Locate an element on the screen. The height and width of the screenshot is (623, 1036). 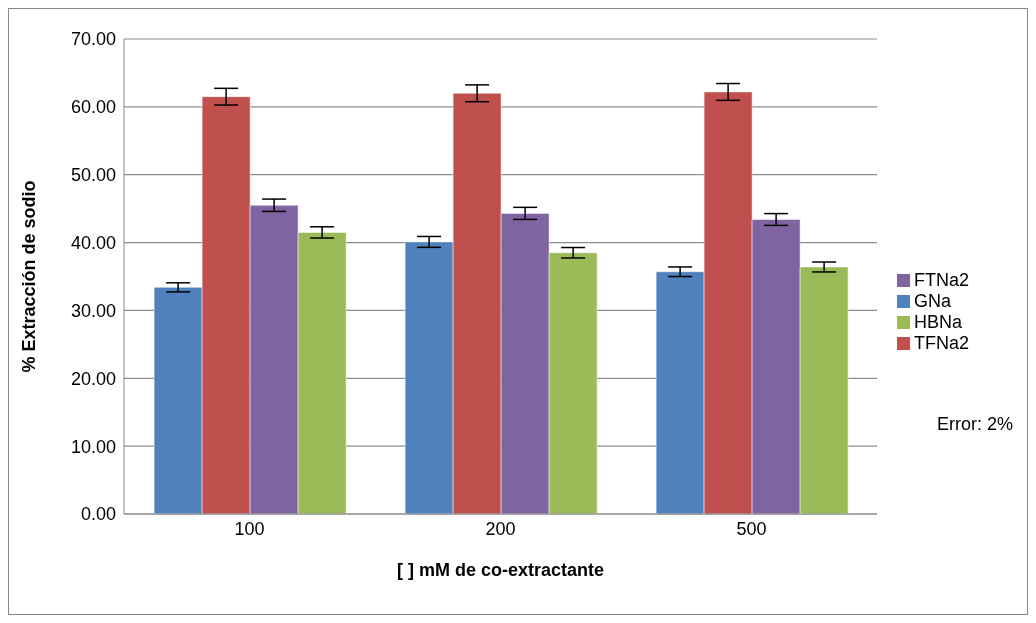
y-tick-label: 30.00 is located at coordinates (93, 310).